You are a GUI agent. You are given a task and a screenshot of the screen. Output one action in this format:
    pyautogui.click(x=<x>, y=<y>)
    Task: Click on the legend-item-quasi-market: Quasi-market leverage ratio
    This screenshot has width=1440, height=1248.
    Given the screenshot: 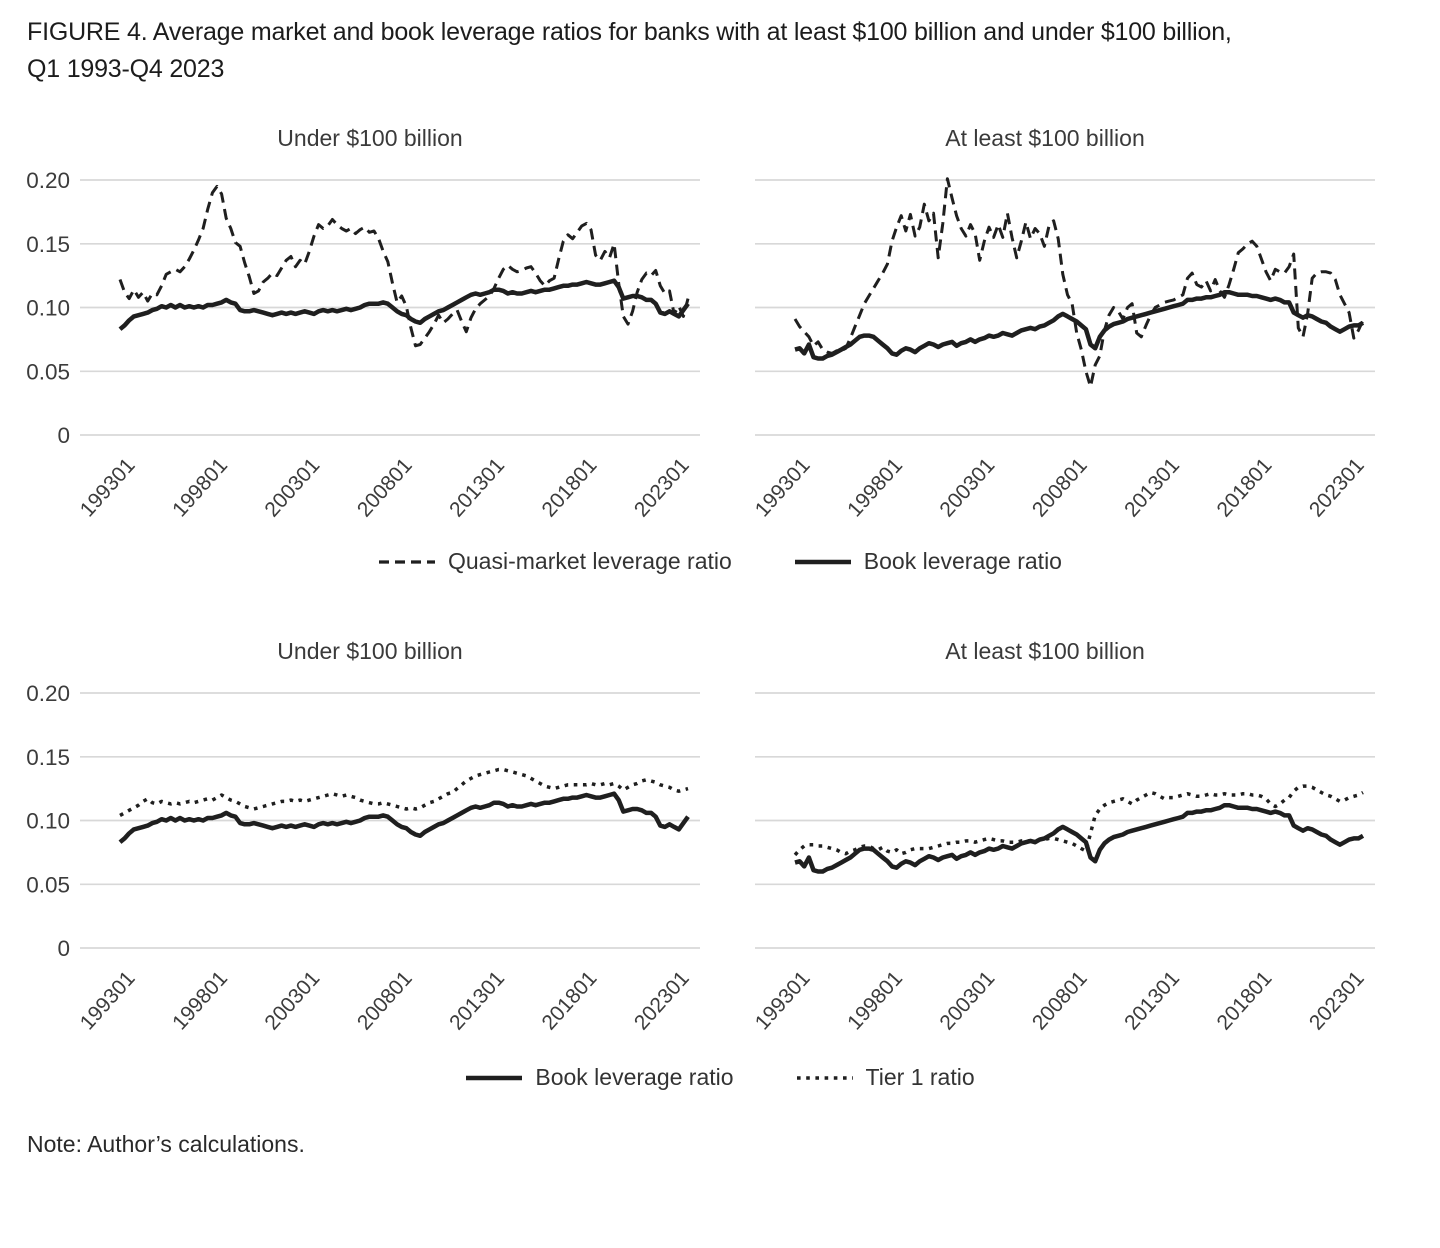 What is the action you would take?
    pyautogui.click(x=555, y=561)
    